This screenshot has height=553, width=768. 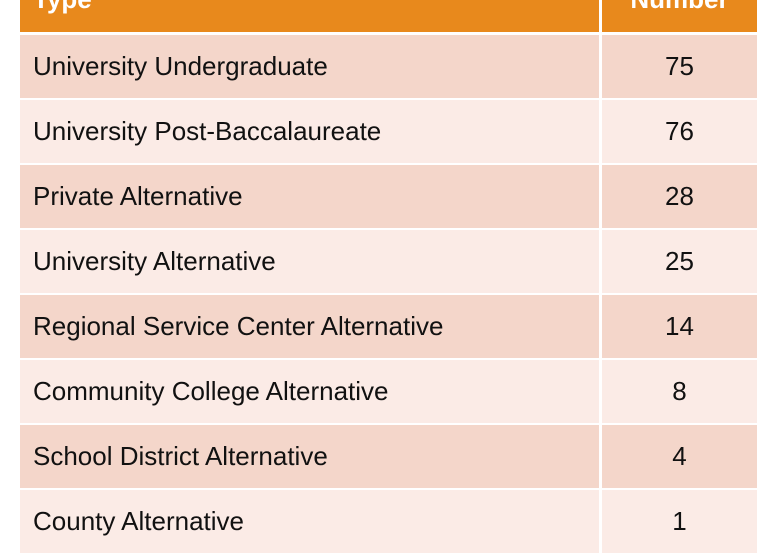 I want to click on number-cell: 1, so click(x=679, y=521).